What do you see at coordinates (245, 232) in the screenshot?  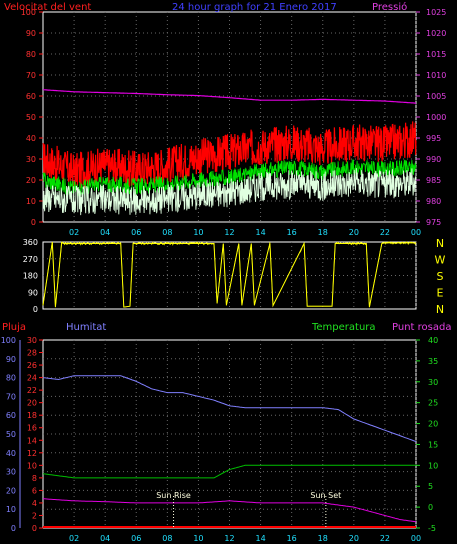 I see `wind-time-ticks: 02 04 06 08 10 12 14 16 18 20 22 00` at bounding box center [245, 232].